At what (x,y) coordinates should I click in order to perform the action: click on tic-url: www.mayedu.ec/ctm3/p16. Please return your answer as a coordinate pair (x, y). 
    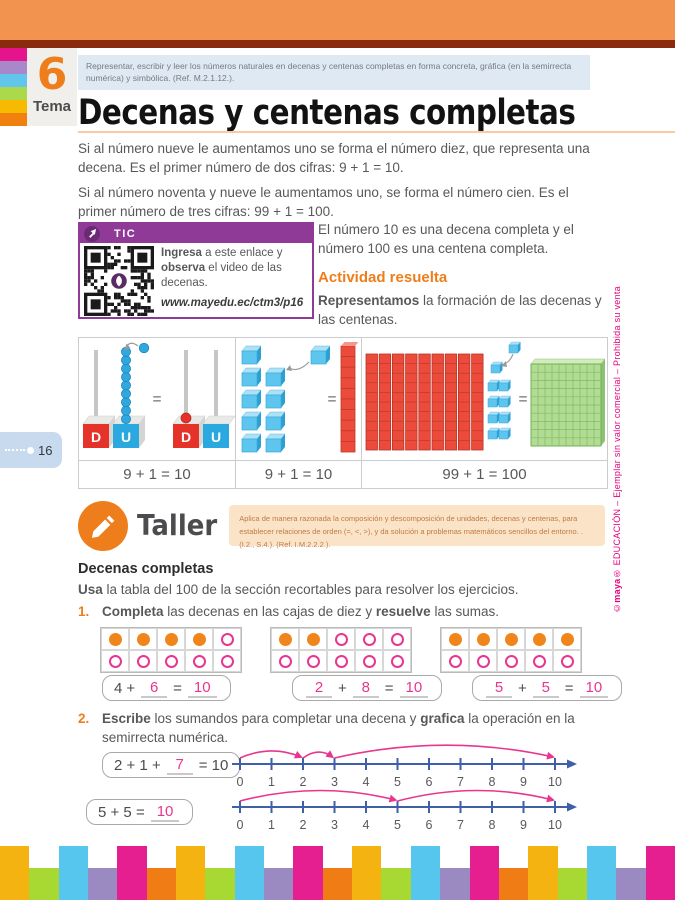
    Looking at the image, I should click on (232, 302).